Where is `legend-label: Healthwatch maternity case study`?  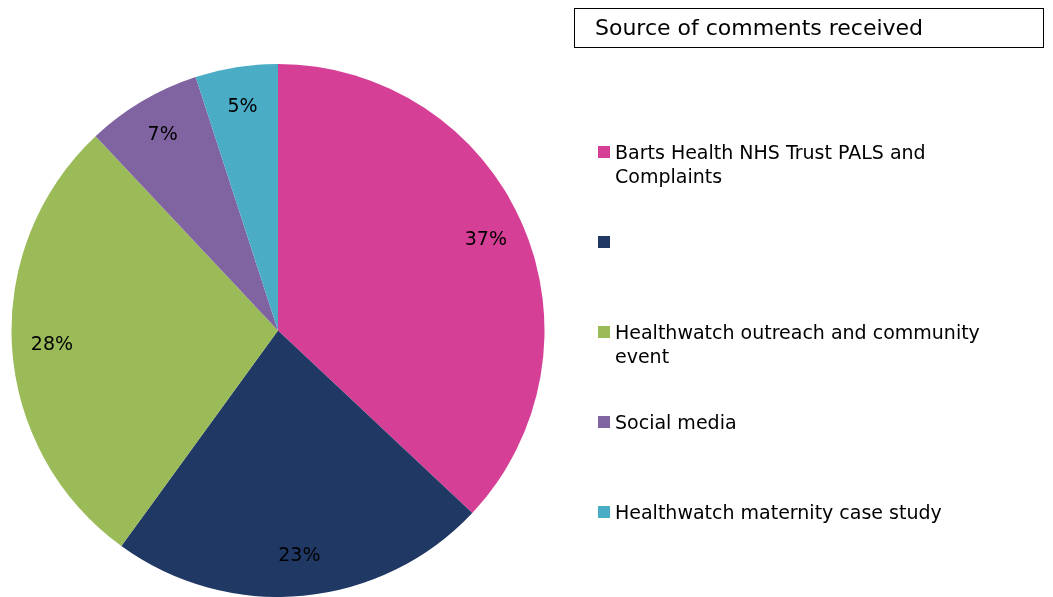 legend-label: Healthwatch maternity case study is located at coordinates (778, 512).